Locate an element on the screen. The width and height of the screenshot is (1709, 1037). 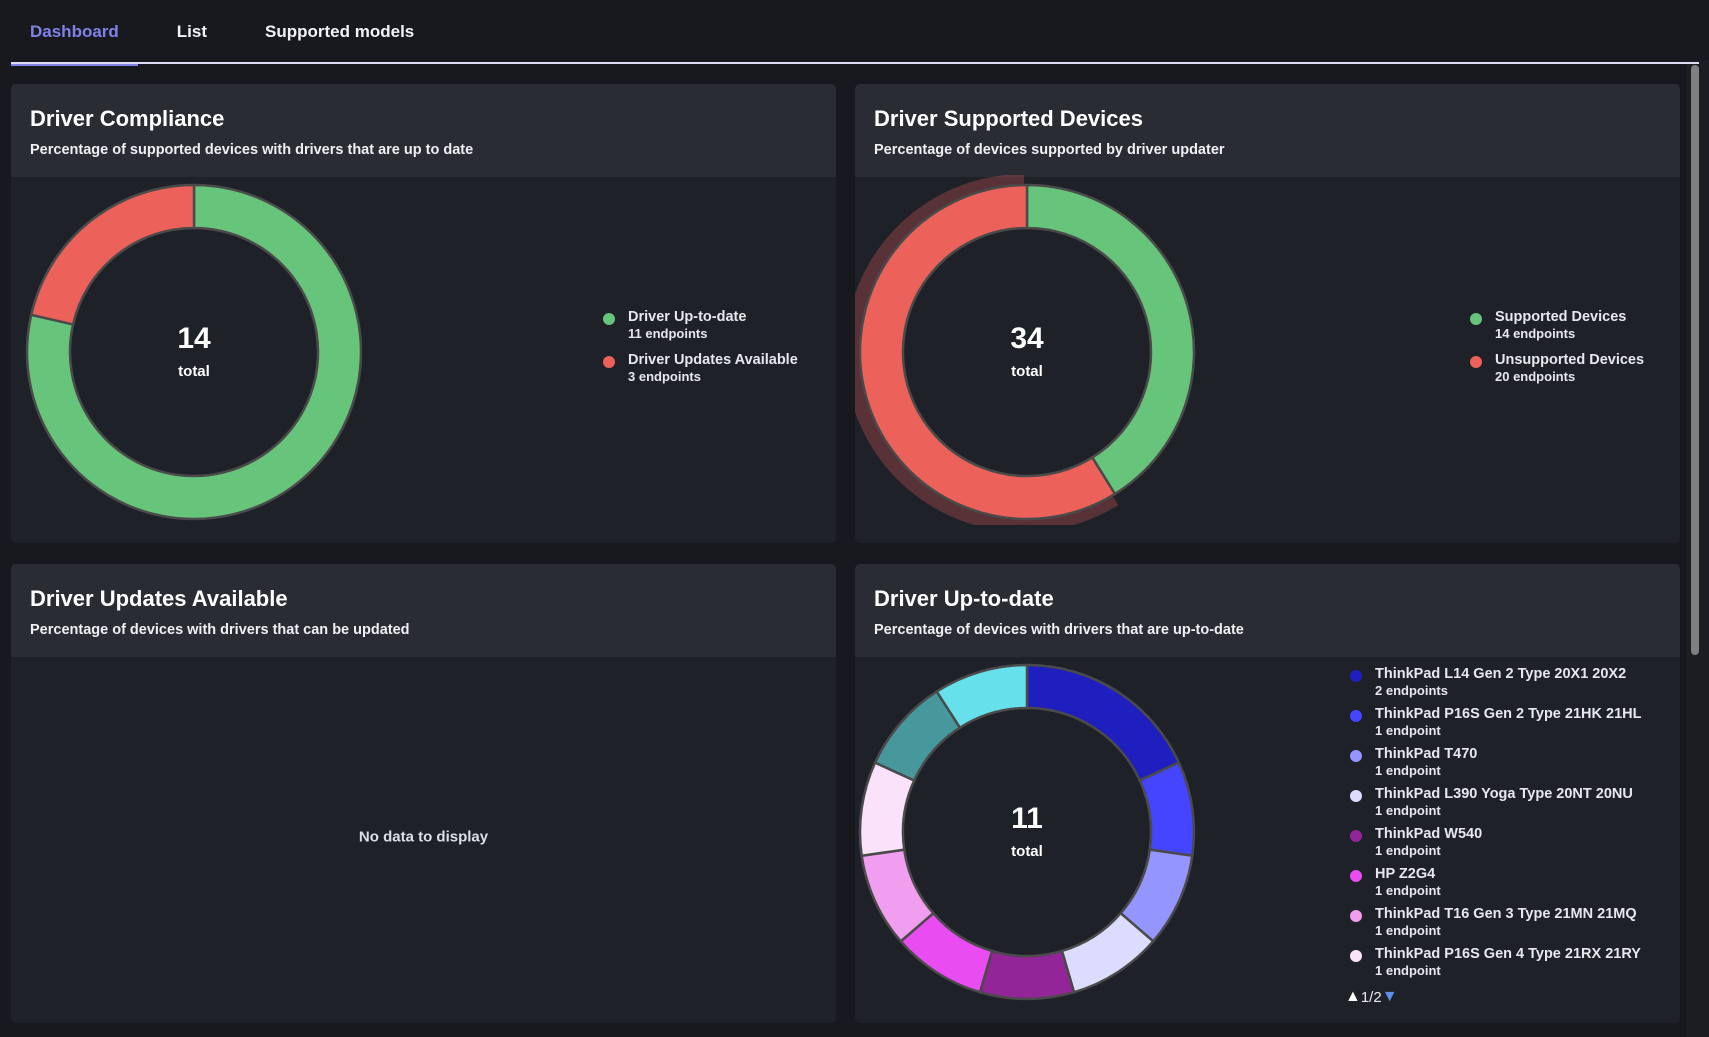
legend-page-indicator: 1/2 is located at coordinates (1371, 997).